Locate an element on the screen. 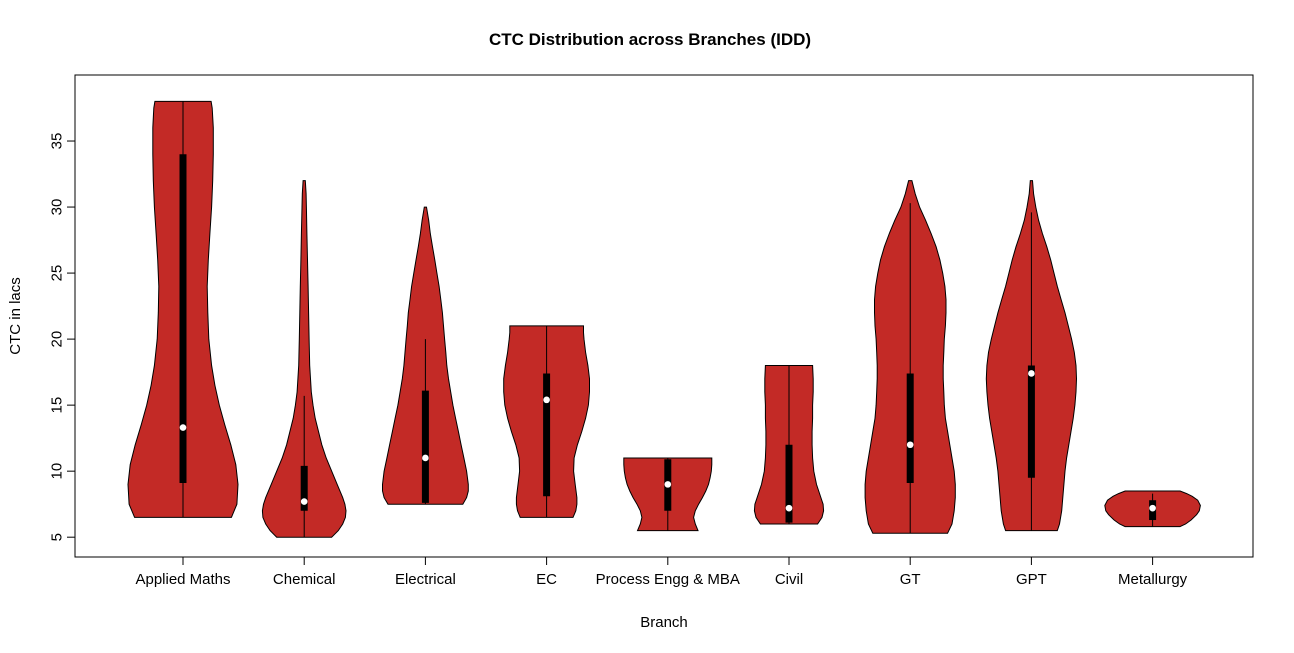 This screenshot has width=1294, height=653. violin-chemical is located at coordinates (304, 359).